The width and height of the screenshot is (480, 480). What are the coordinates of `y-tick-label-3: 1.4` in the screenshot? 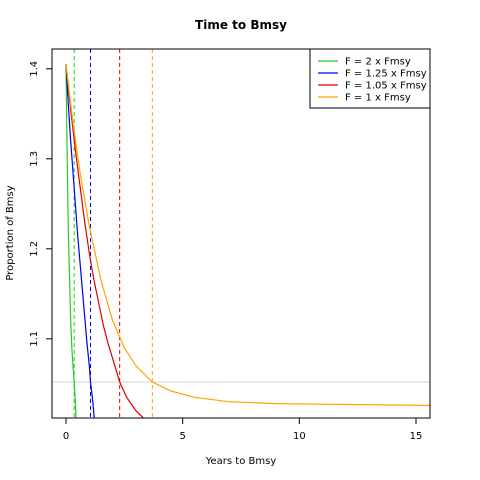 It's located at (34, 69).